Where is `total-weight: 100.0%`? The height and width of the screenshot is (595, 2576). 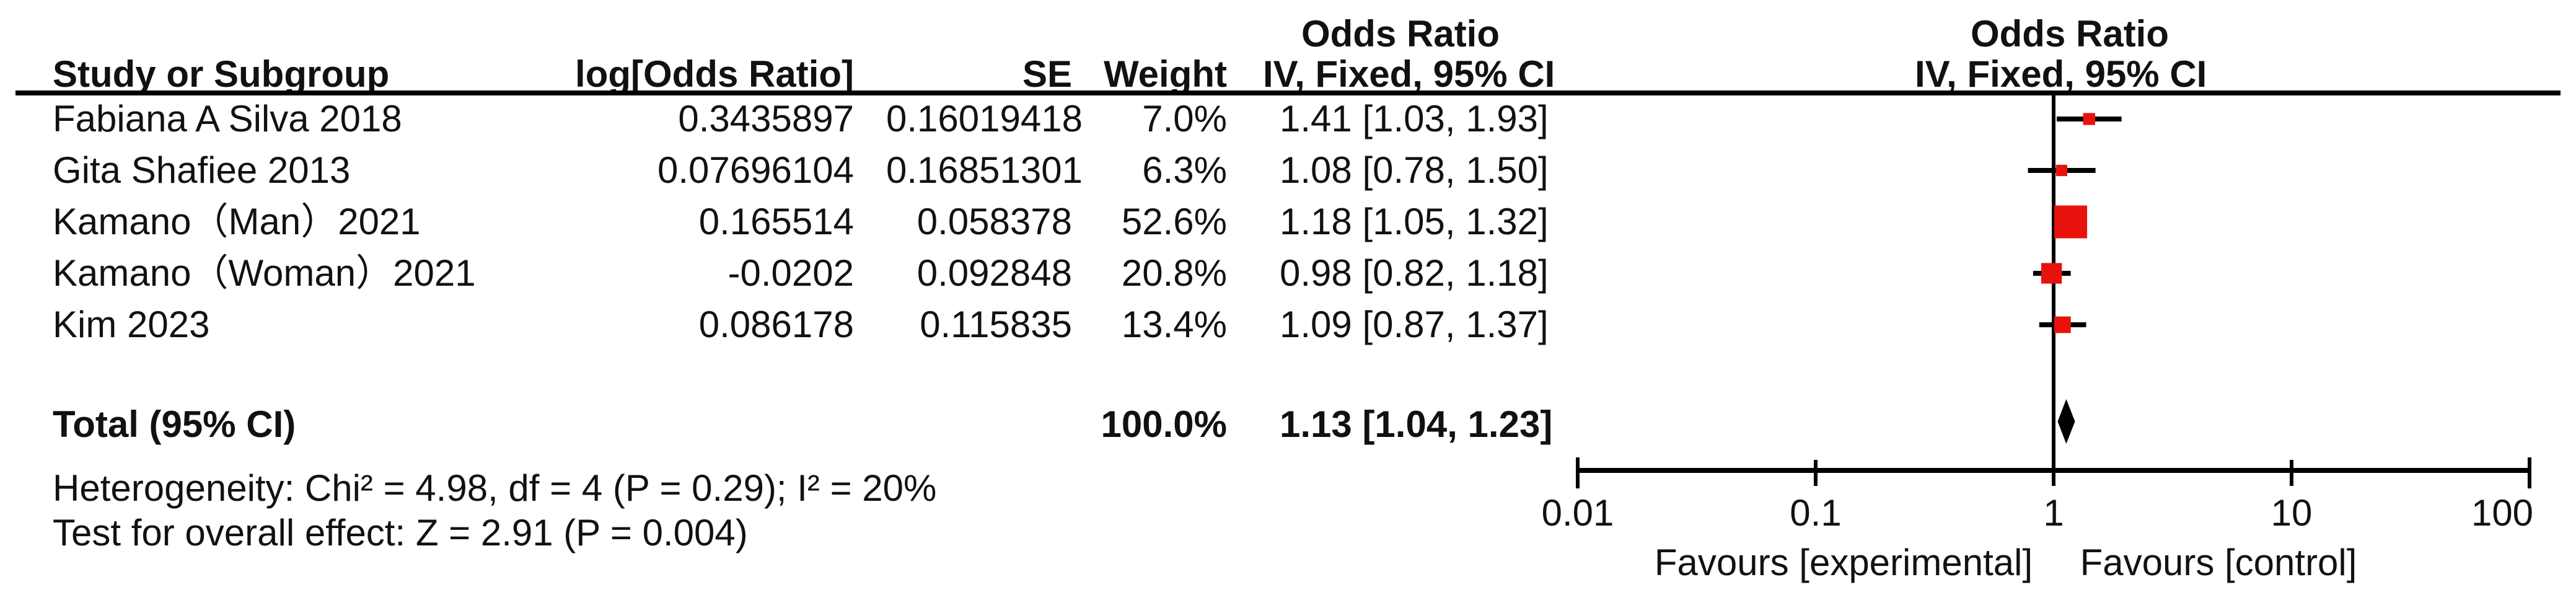
total-weight: 100.0% is located at coordinates (1164, 424).